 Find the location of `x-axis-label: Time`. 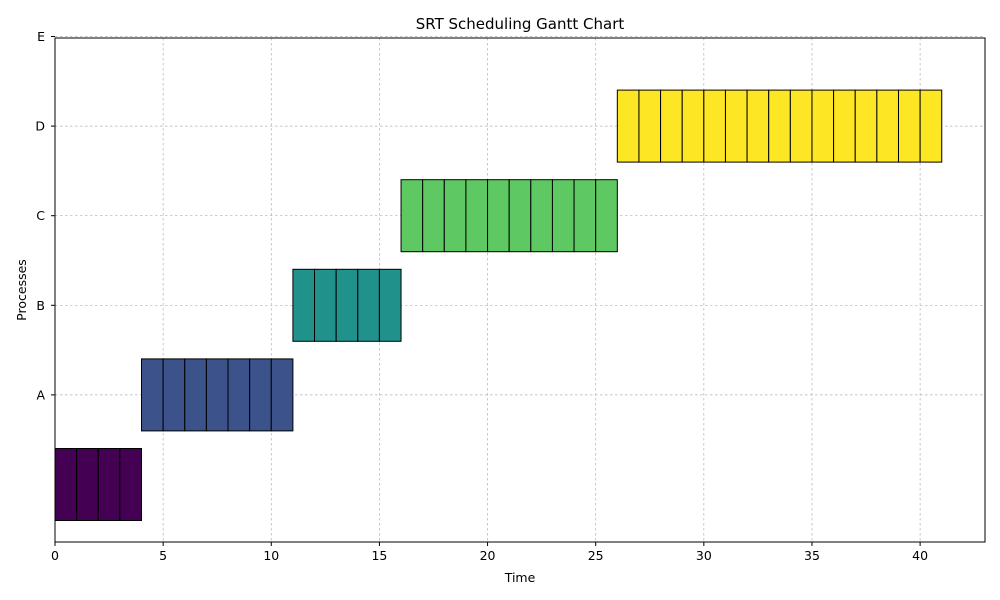

x-axis-label: Time is located at coordinates (520, 577).